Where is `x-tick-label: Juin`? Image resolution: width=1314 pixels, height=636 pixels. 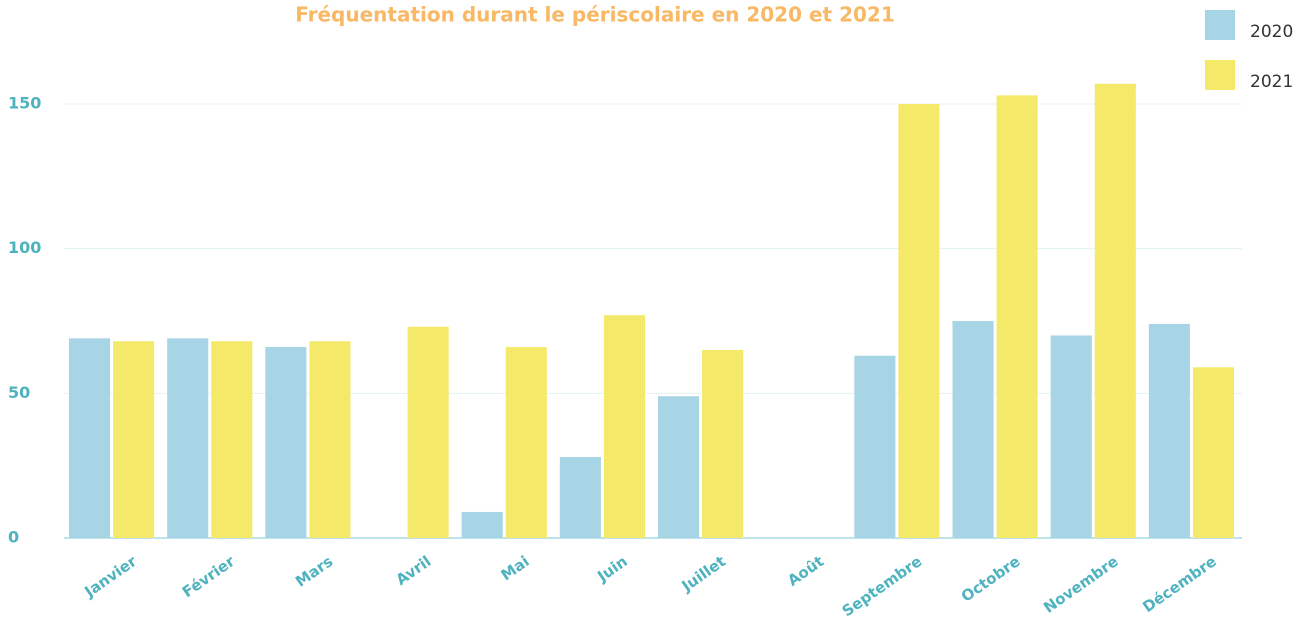 x-tick-label: Juin is located at coordinates (611, 569).